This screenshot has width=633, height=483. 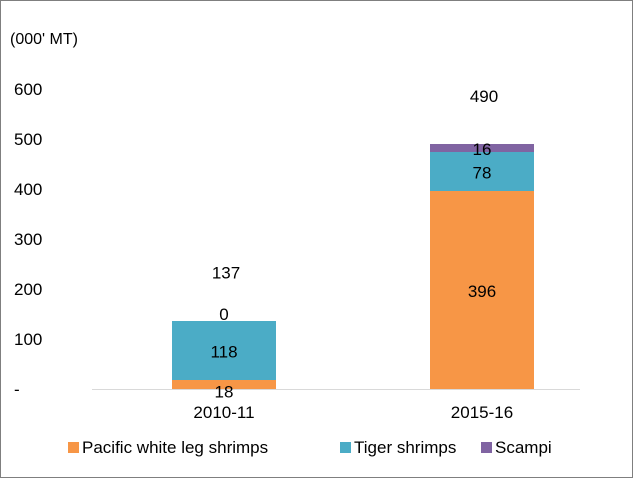 What do you see at coordinates (484, 96) in the screenshot?
I see `total-label: 490` at bounding box center [484, 96].